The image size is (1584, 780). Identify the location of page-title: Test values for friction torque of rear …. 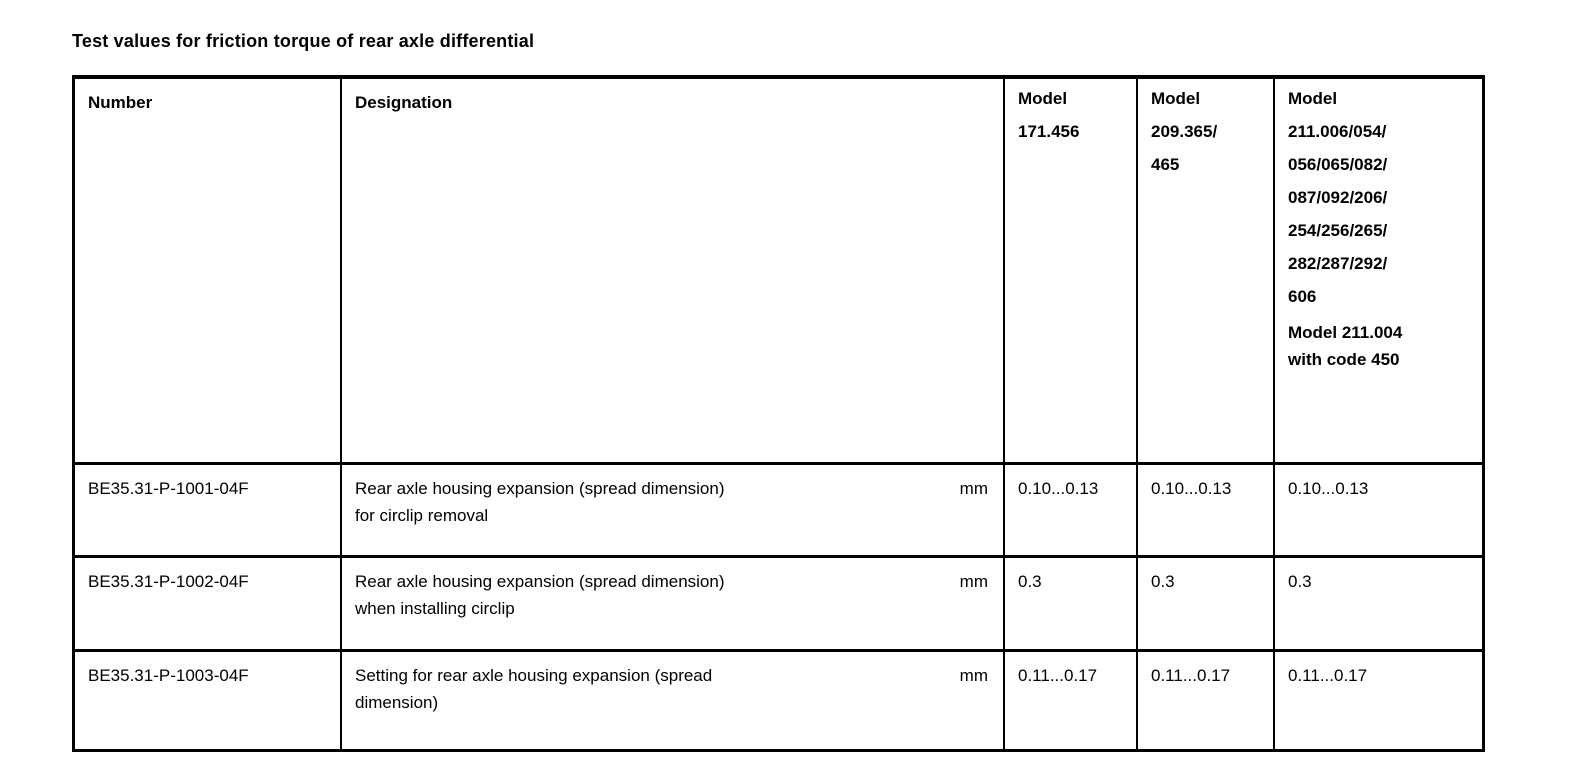
(303, 41).